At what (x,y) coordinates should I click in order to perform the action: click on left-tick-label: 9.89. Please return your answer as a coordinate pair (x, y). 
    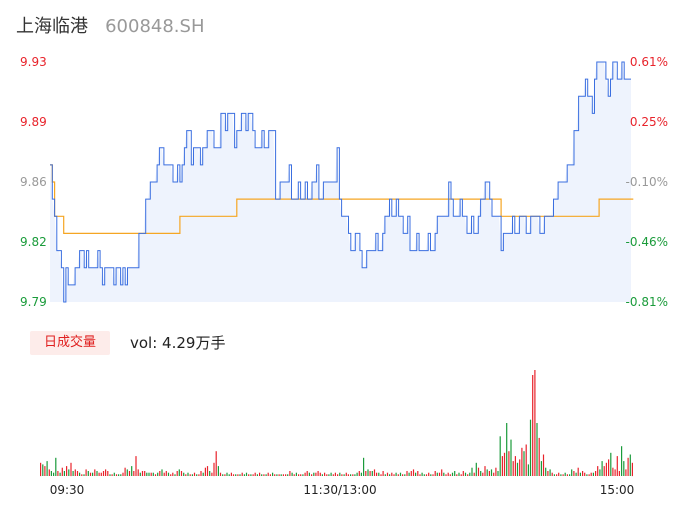
    Looking at the image, I should click on (33, 122).